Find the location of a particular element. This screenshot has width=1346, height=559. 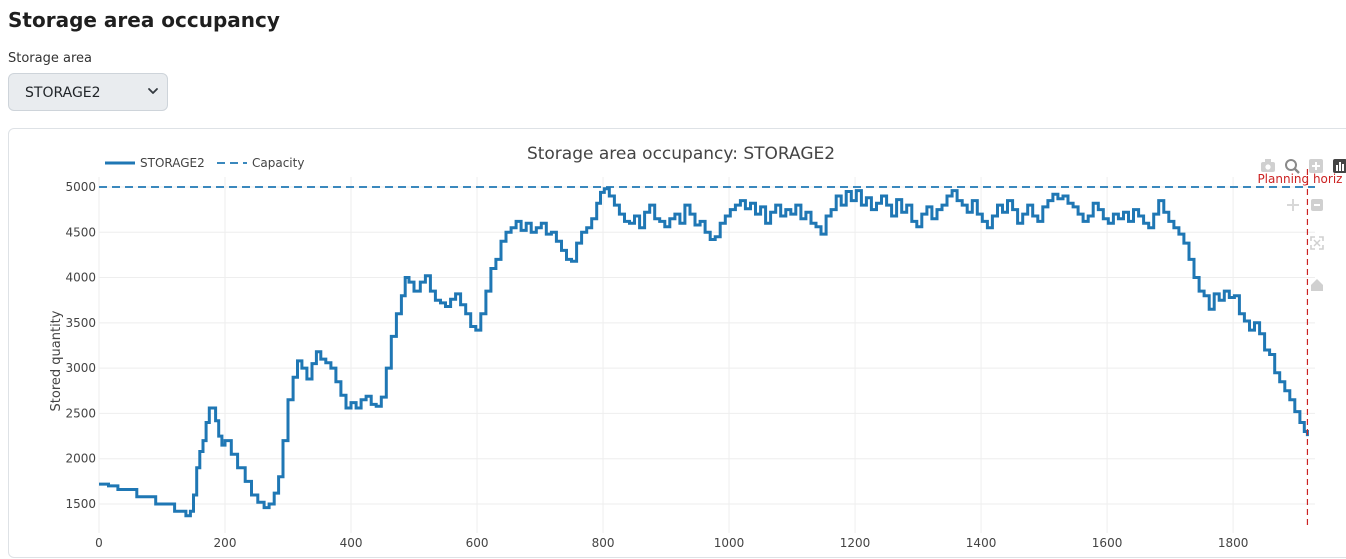

x-tick-label: 1200 is located at coordinates (855, 543).